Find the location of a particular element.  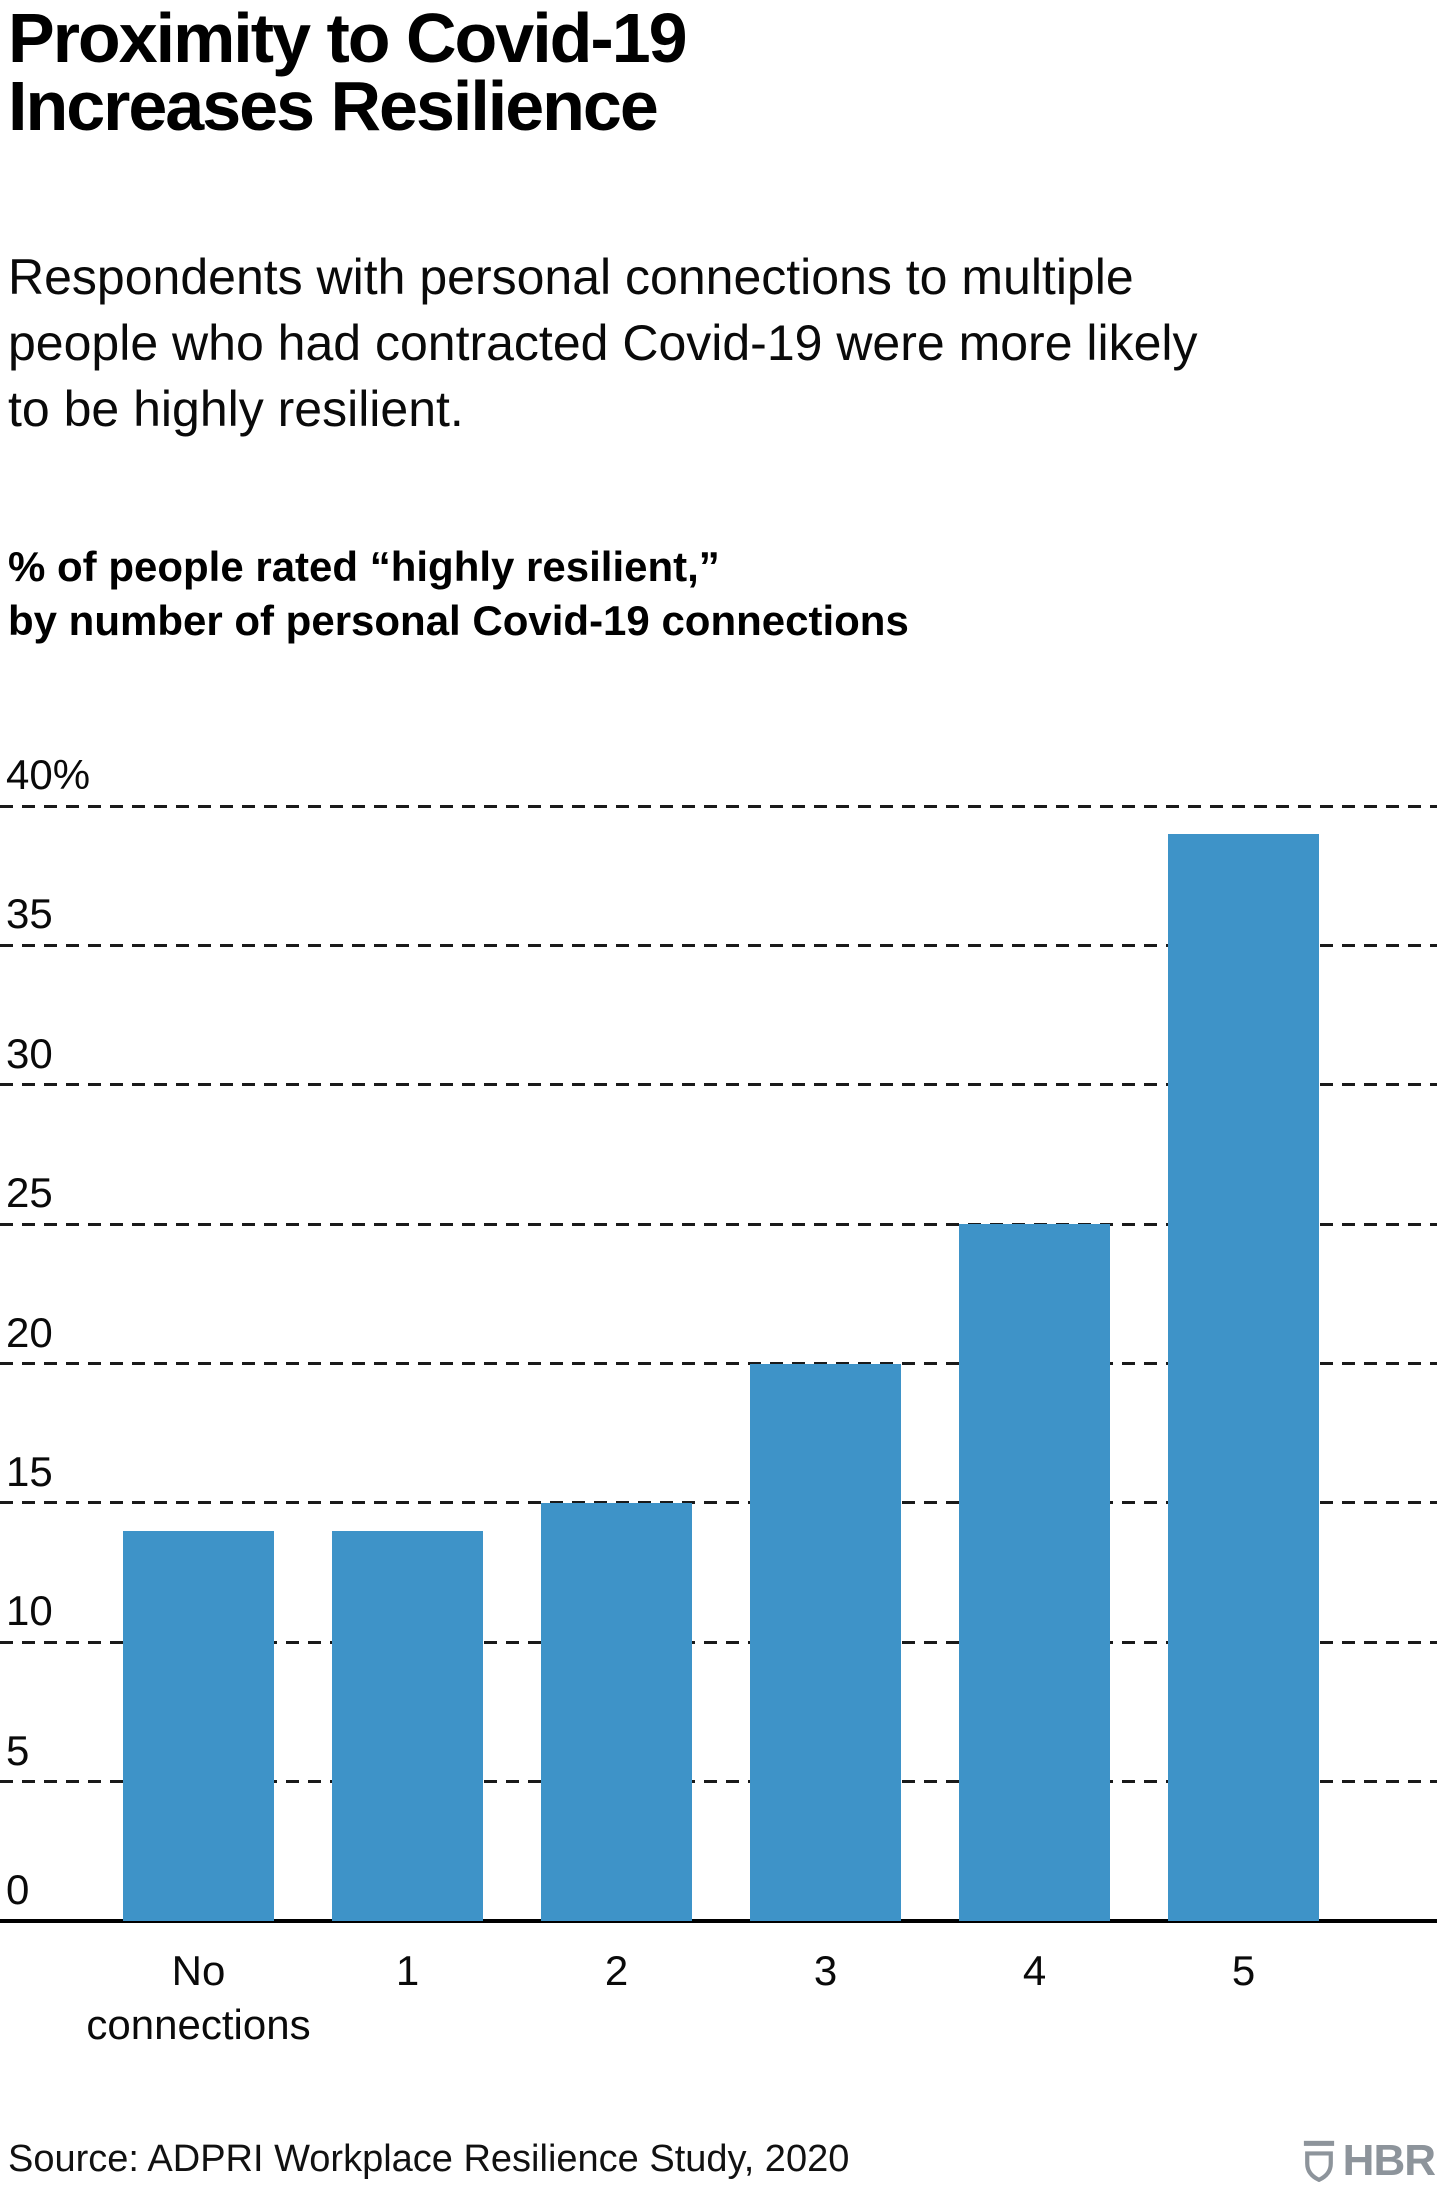

hbr-shield-icon is located at coordinates (1318, 2161).